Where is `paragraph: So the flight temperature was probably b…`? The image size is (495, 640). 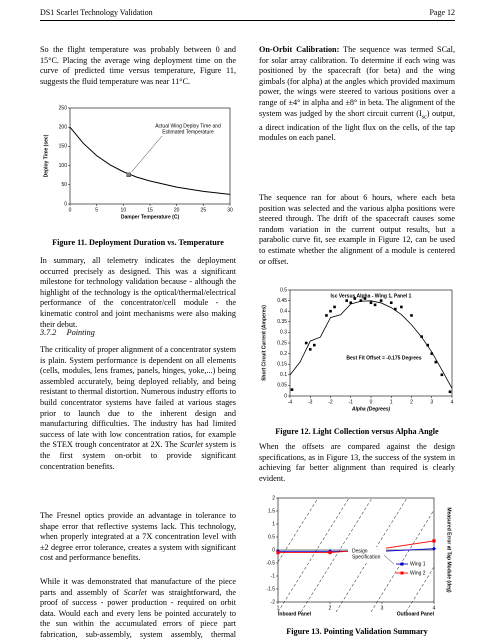 paragraph: So the flight temperature was probably b… is located at coordinates (138, 65).